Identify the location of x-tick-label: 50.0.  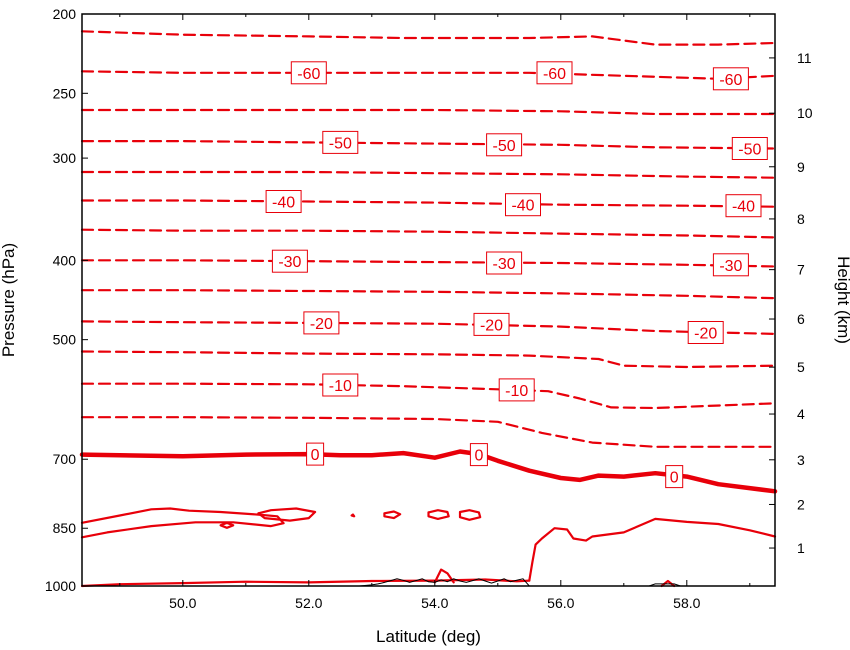
(182, 603).